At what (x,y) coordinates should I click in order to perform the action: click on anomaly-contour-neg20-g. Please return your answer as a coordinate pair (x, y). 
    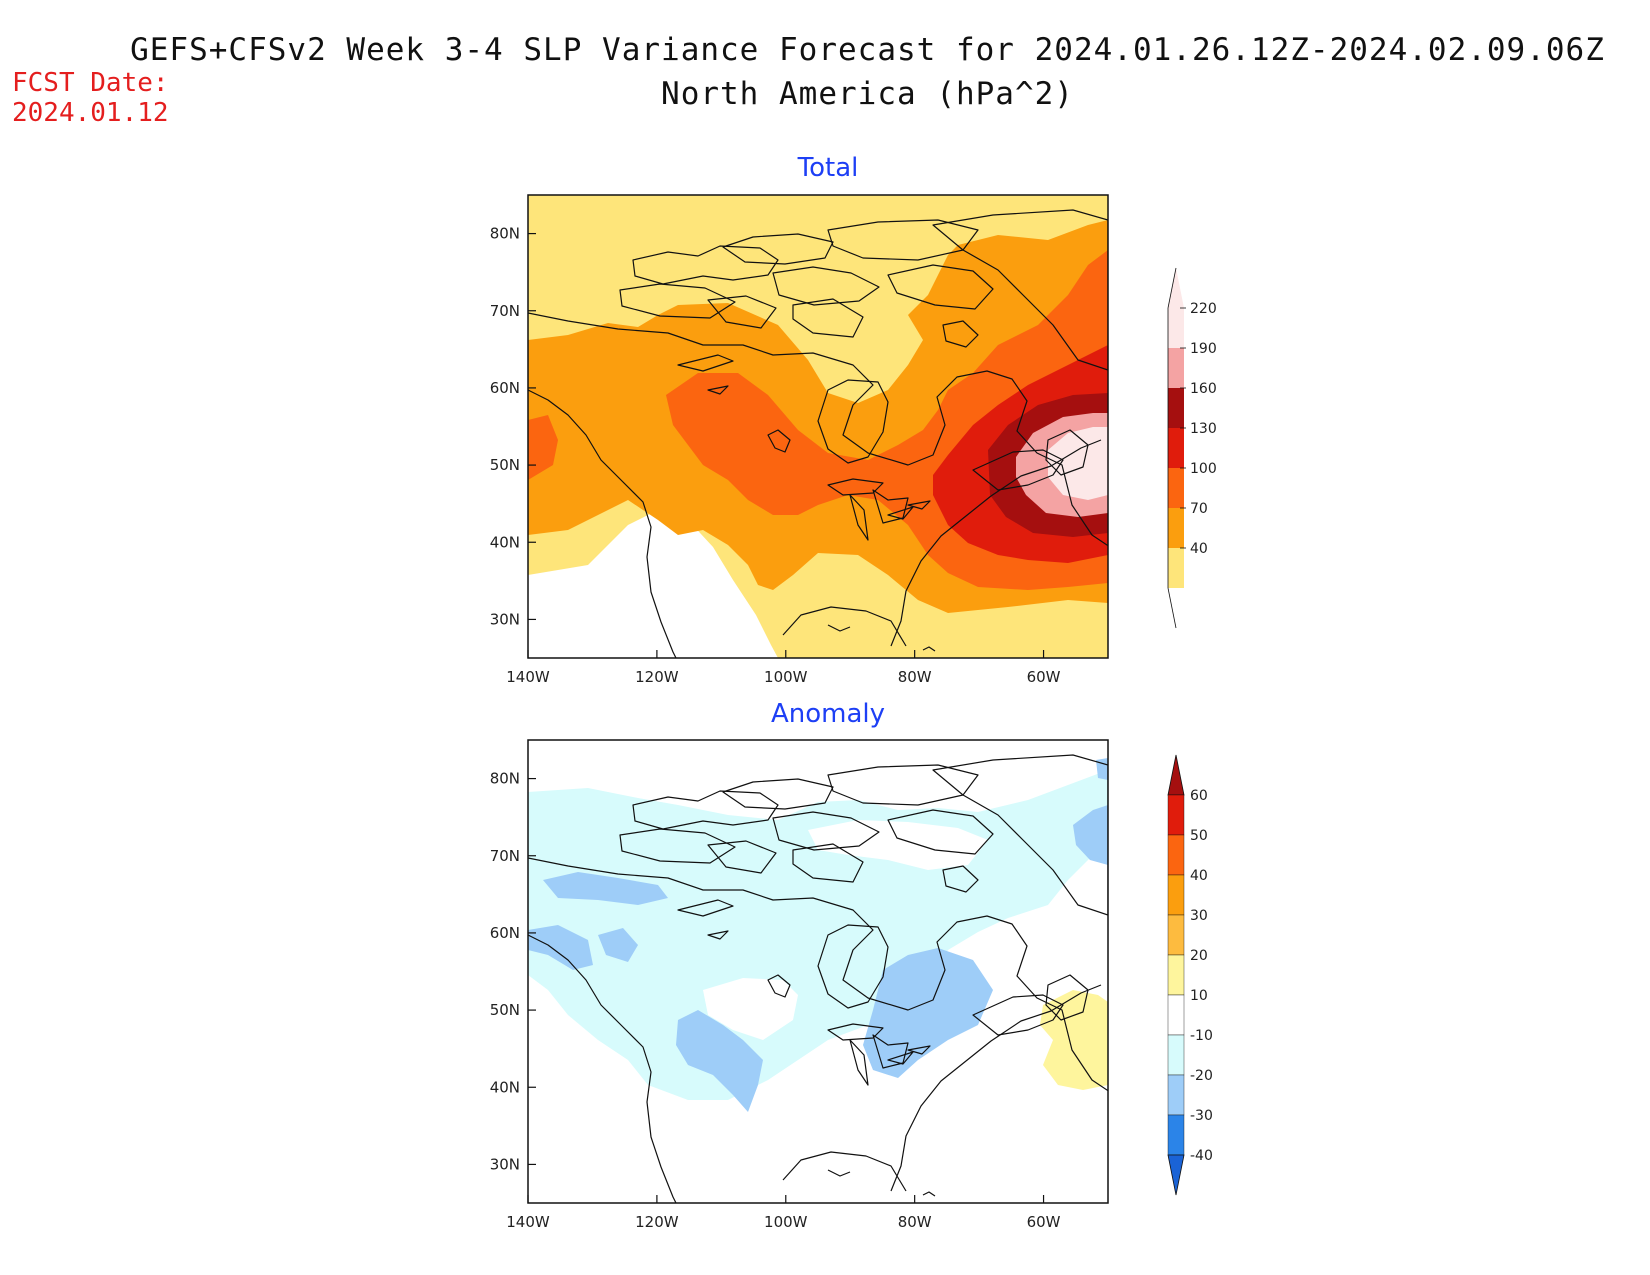
    Looking at the image, I should click on (1102, 769).